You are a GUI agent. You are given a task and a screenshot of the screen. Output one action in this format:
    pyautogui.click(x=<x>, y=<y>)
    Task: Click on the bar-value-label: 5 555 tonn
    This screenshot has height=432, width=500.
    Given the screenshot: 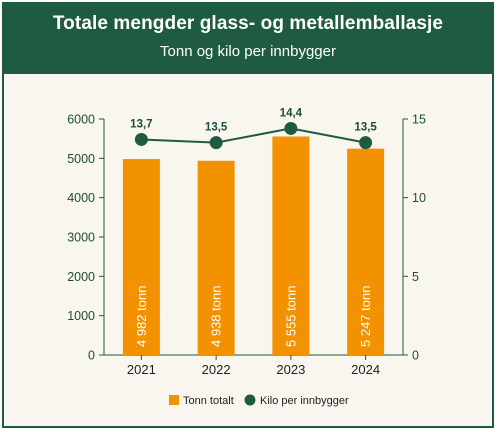 What is the action you would take?
    pyautogui.click(x=290, y=316)
    